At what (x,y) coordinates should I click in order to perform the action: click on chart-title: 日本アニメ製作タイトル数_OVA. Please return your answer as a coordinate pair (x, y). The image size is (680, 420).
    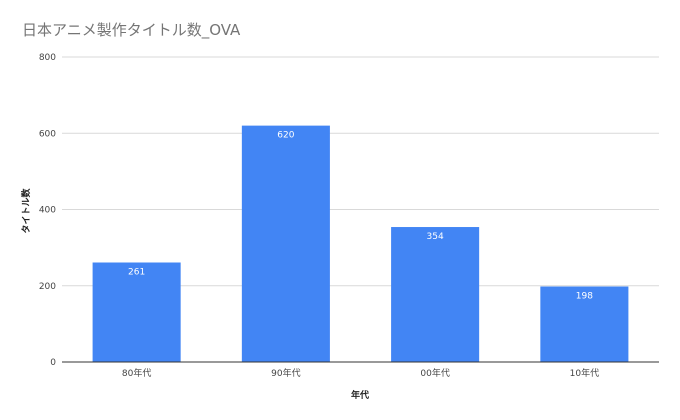
    Looking at the image, I should click on (131, 30).